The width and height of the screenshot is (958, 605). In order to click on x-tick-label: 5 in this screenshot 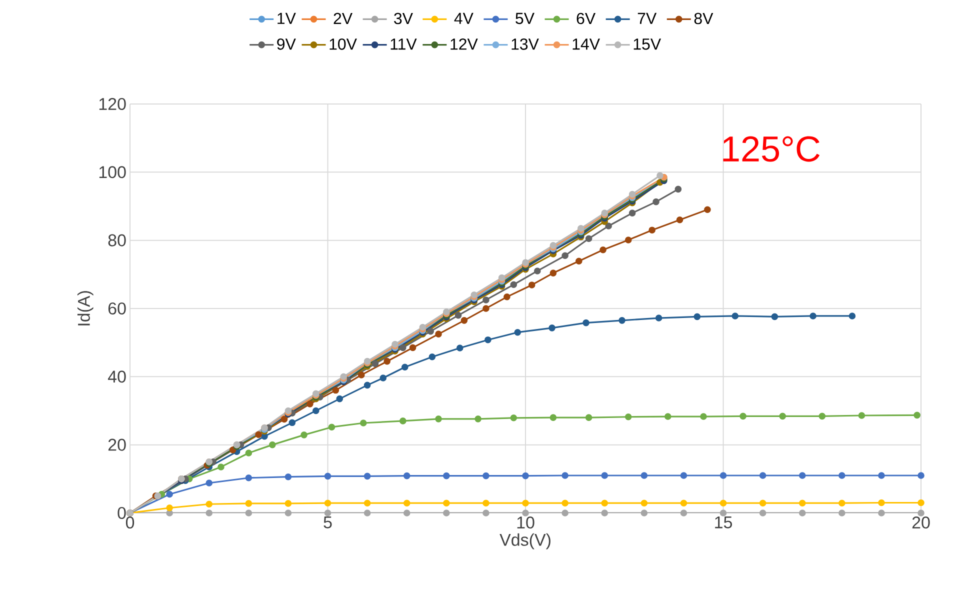, I will do `click(328, 522)`.